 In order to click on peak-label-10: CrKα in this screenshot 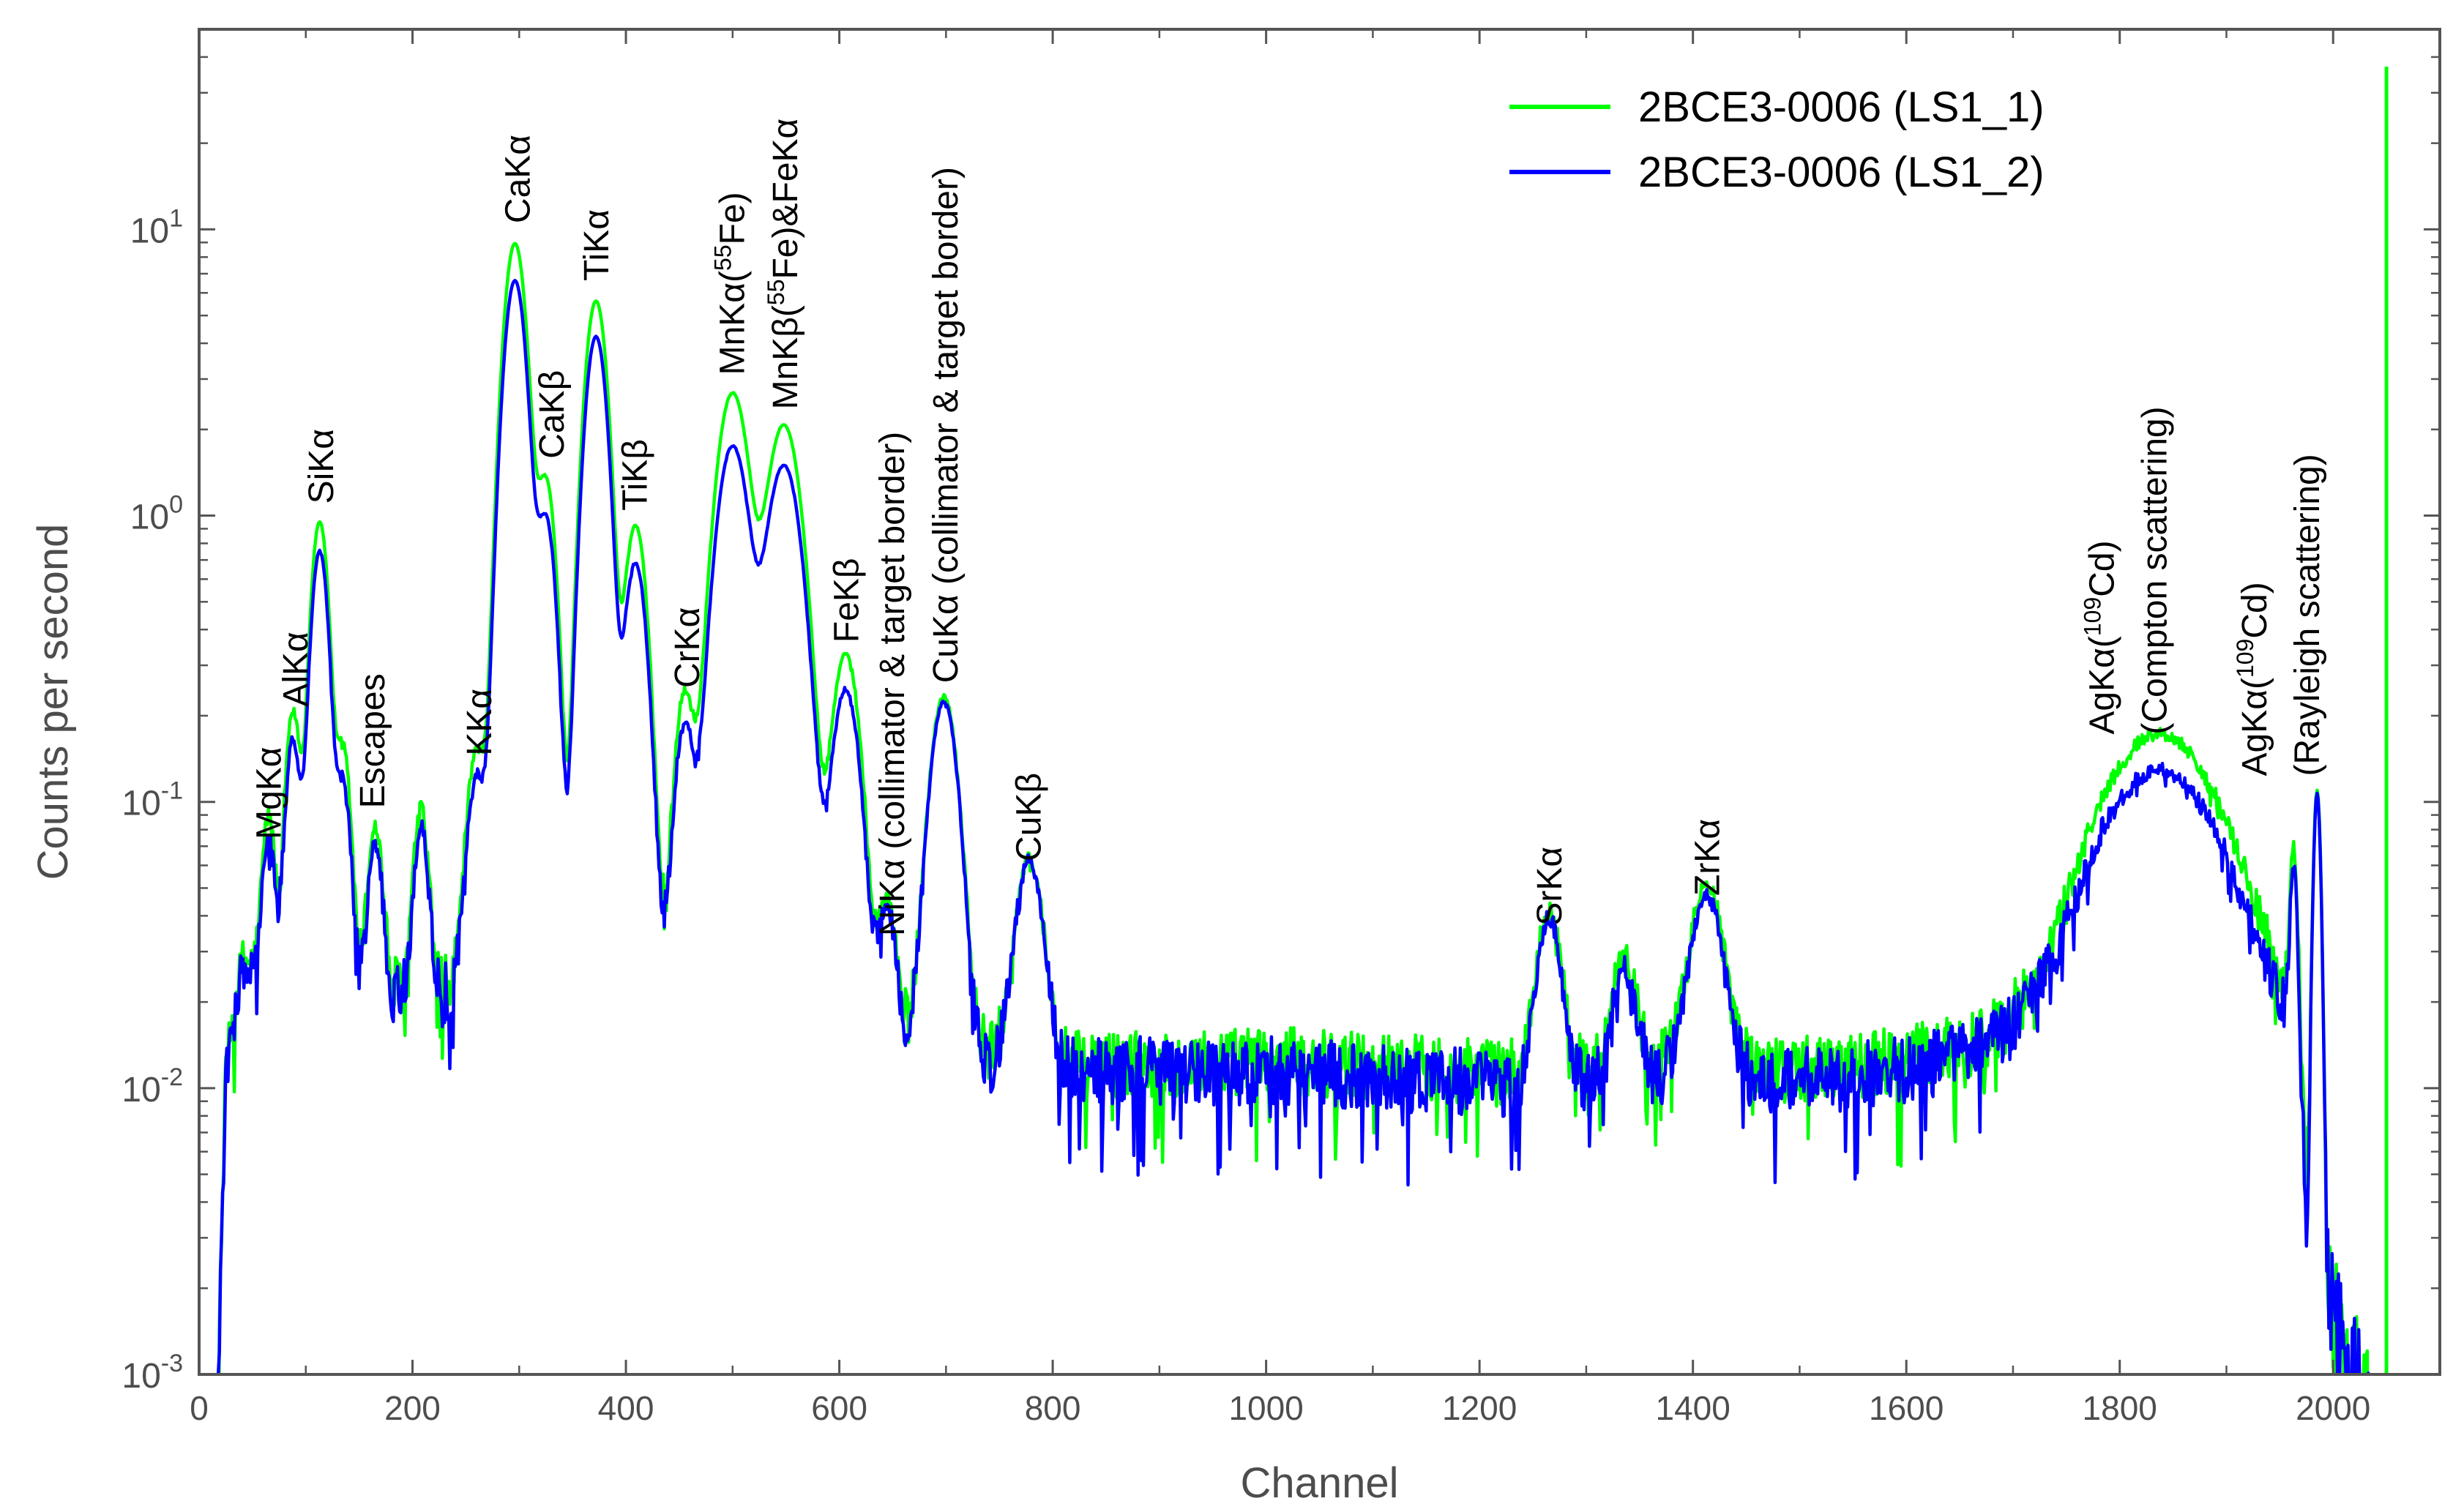, I will do `click(687, 647)`.